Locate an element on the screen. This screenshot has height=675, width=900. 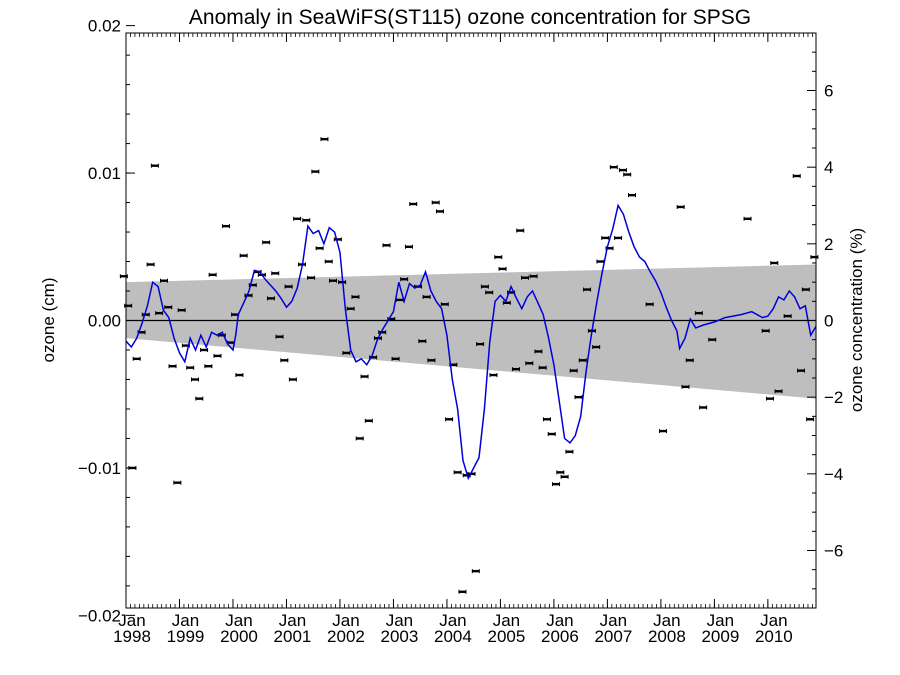
y-tick-label-right: 2 is located at coordinates (828, 244).